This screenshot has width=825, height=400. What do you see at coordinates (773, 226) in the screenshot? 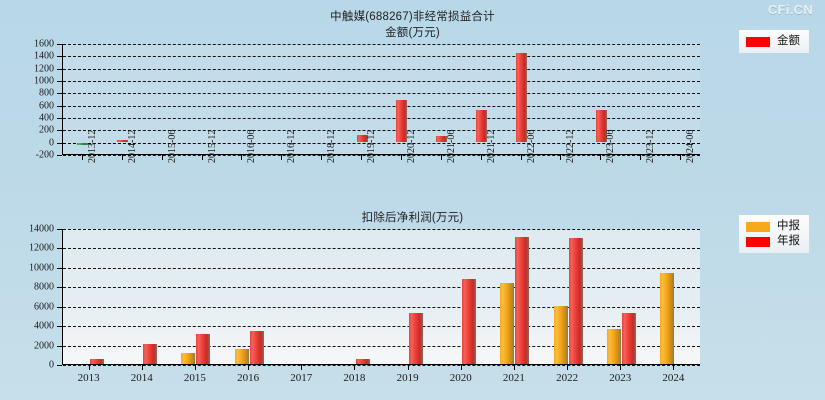
I see `bottom-legend-item: 中报` at bounding box center [773, 226].